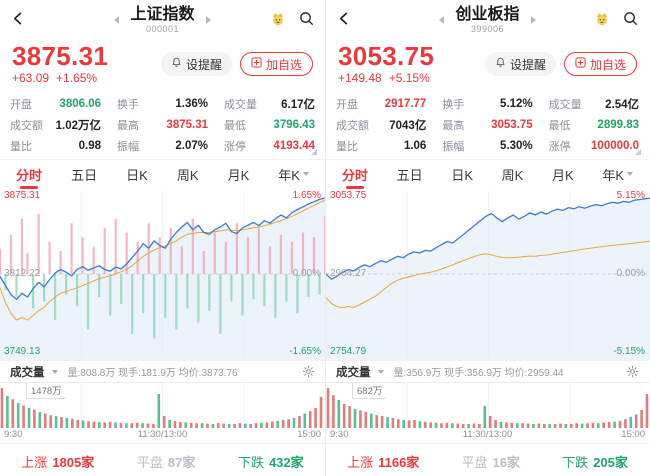  What do you see at coordinates (487, 371) in the screenshot?
I see `volume-header: 成交量 量:356.9万 现手:356.9万 均价:2959.44` at bounding box center [487, 371].